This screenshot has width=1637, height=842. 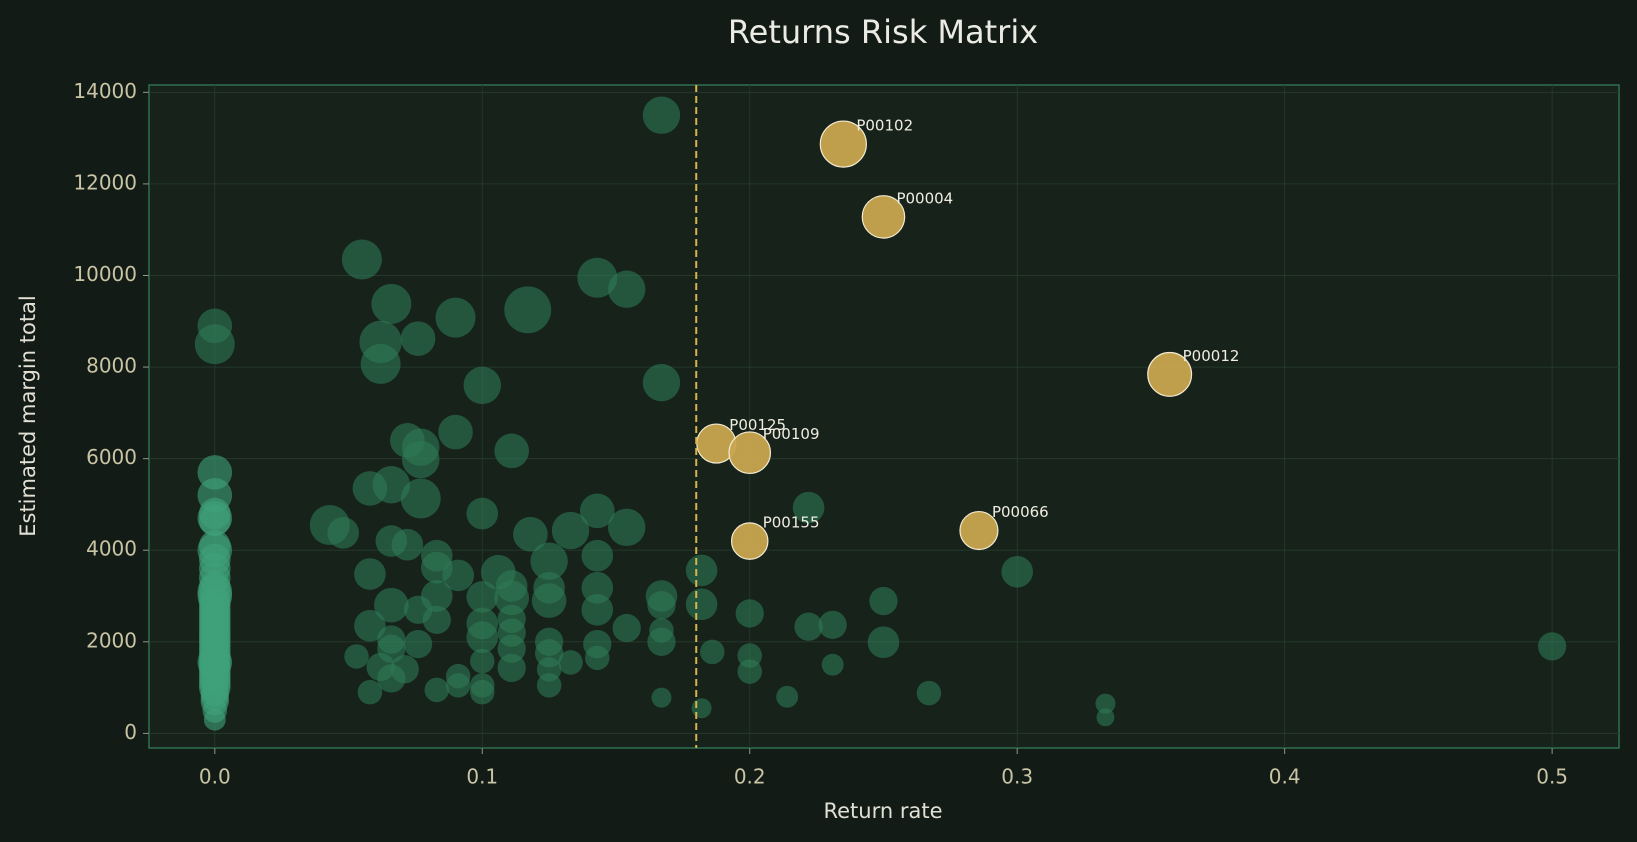 I want to click on y-tick-label: 2000, so click(x=111, y=640).